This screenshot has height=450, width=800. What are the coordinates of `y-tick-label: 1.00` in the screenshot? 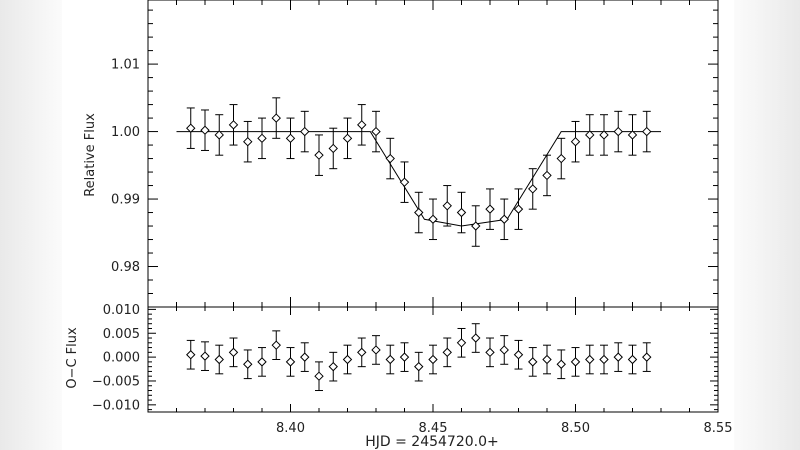 It's located at (125, 132).